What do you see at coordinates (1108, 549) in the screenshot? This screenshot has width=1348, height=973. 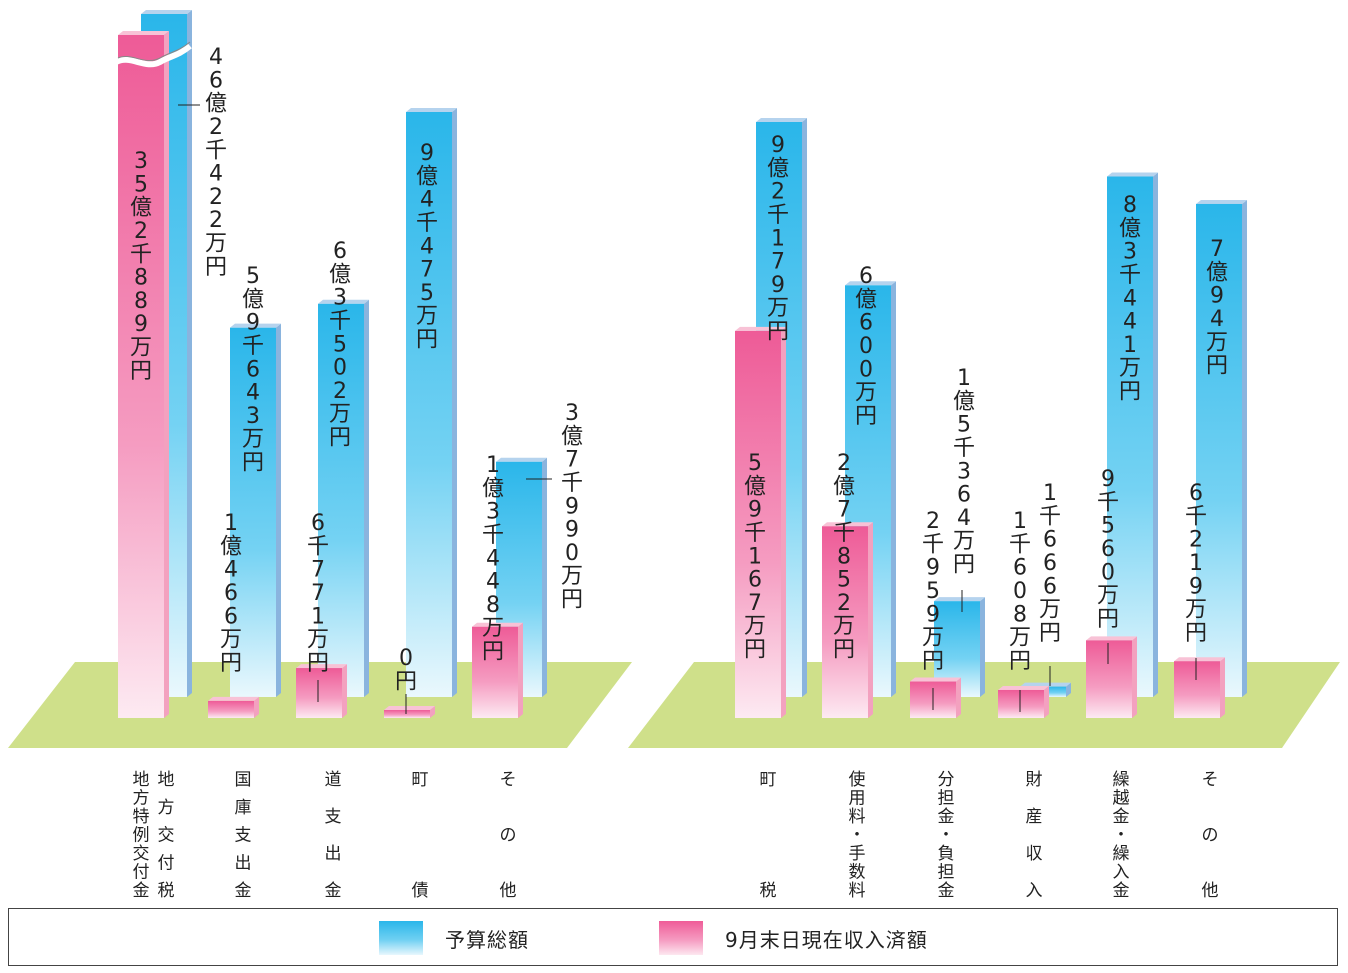 I see `label-received-繰越金繰入金: 9 千 5 6 0 万円` at bounding box center [1108, 549].